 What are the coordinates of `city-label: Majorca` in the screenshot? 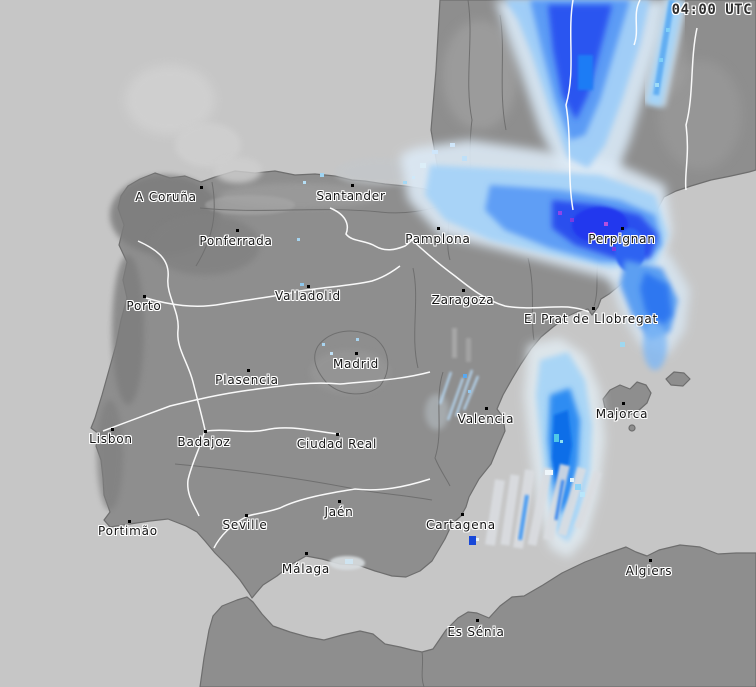 It's located at (622, 414).